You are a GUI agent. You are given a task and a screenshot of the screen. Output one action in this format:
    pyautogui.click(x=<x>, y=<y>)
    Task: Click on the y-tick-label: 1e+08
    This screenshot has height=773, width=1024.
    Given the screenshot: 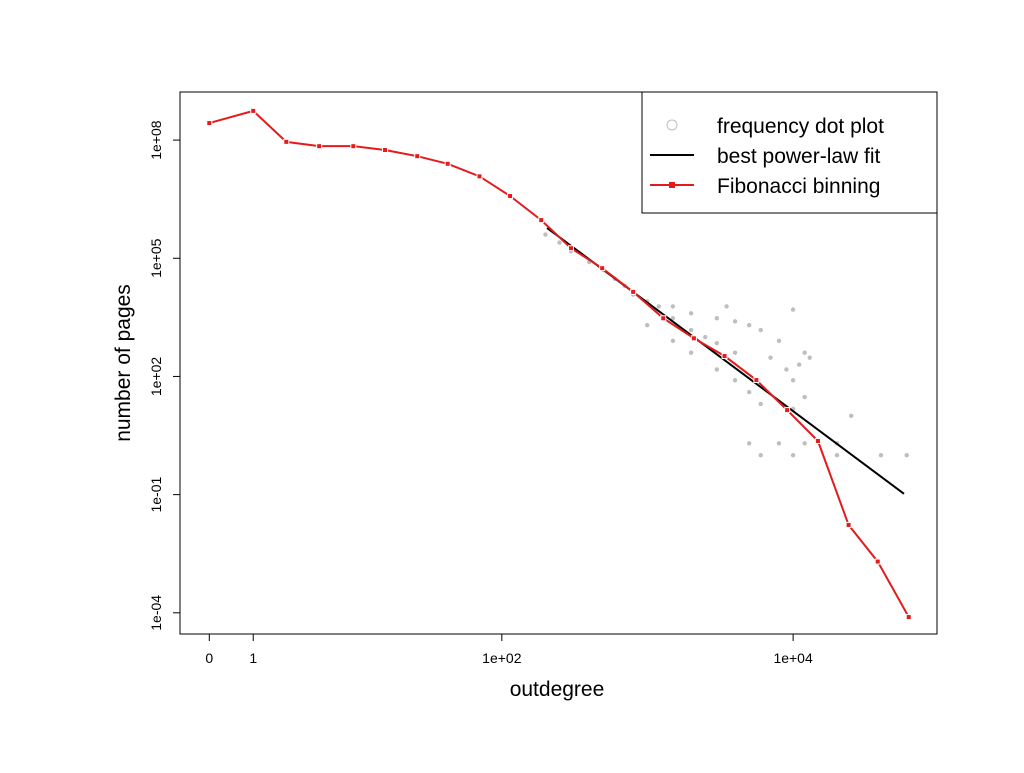 What is the action you would take?
    pyautogui.click(x=156, y=140)
    